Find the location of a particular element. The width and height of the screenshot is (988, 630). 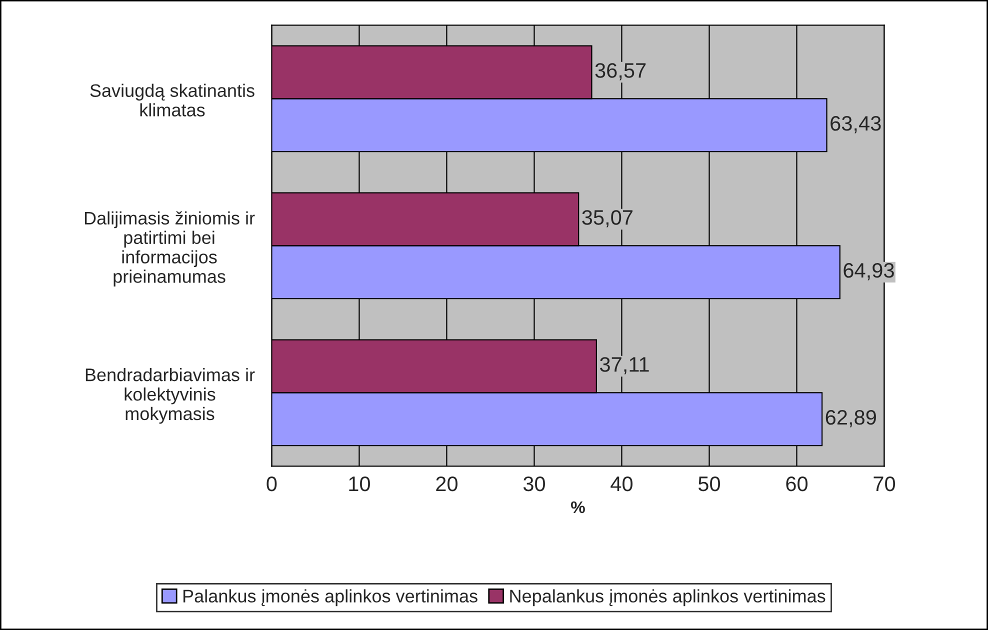

x-tick-label: 0 is located at coordinates (271, 484).